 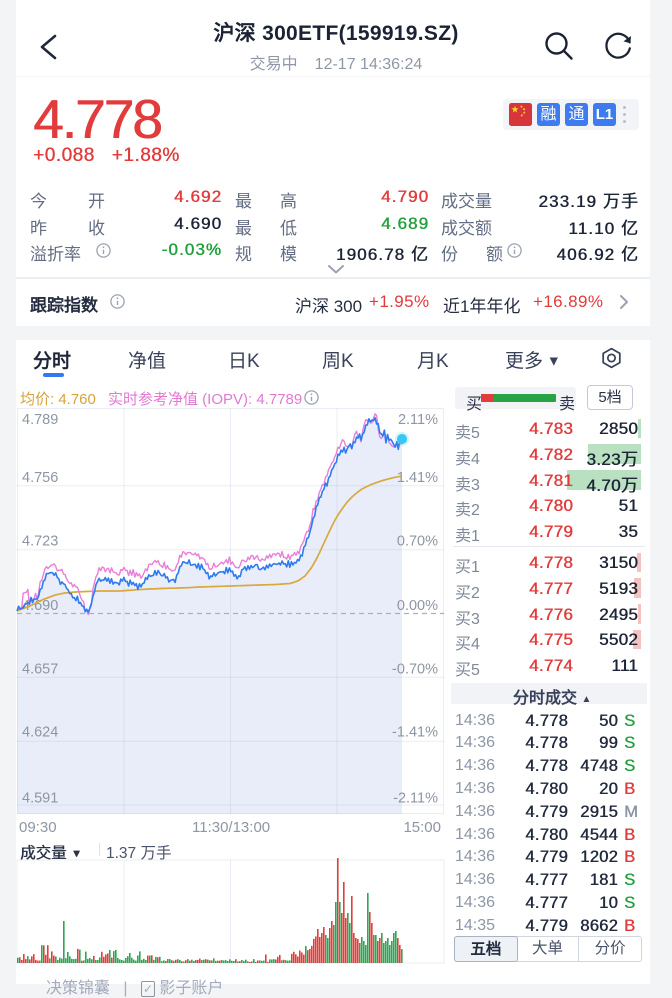 I want to click on svg-text: 0.00%, so click(x=417, y=606).